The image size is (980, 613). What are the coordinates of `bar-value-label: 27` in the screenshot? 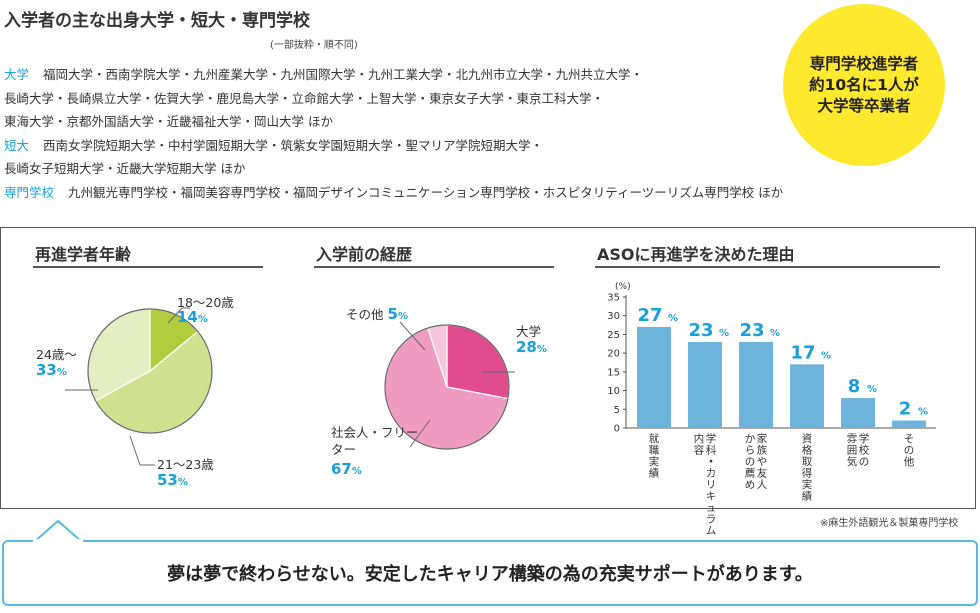 It's located at (649, 315).